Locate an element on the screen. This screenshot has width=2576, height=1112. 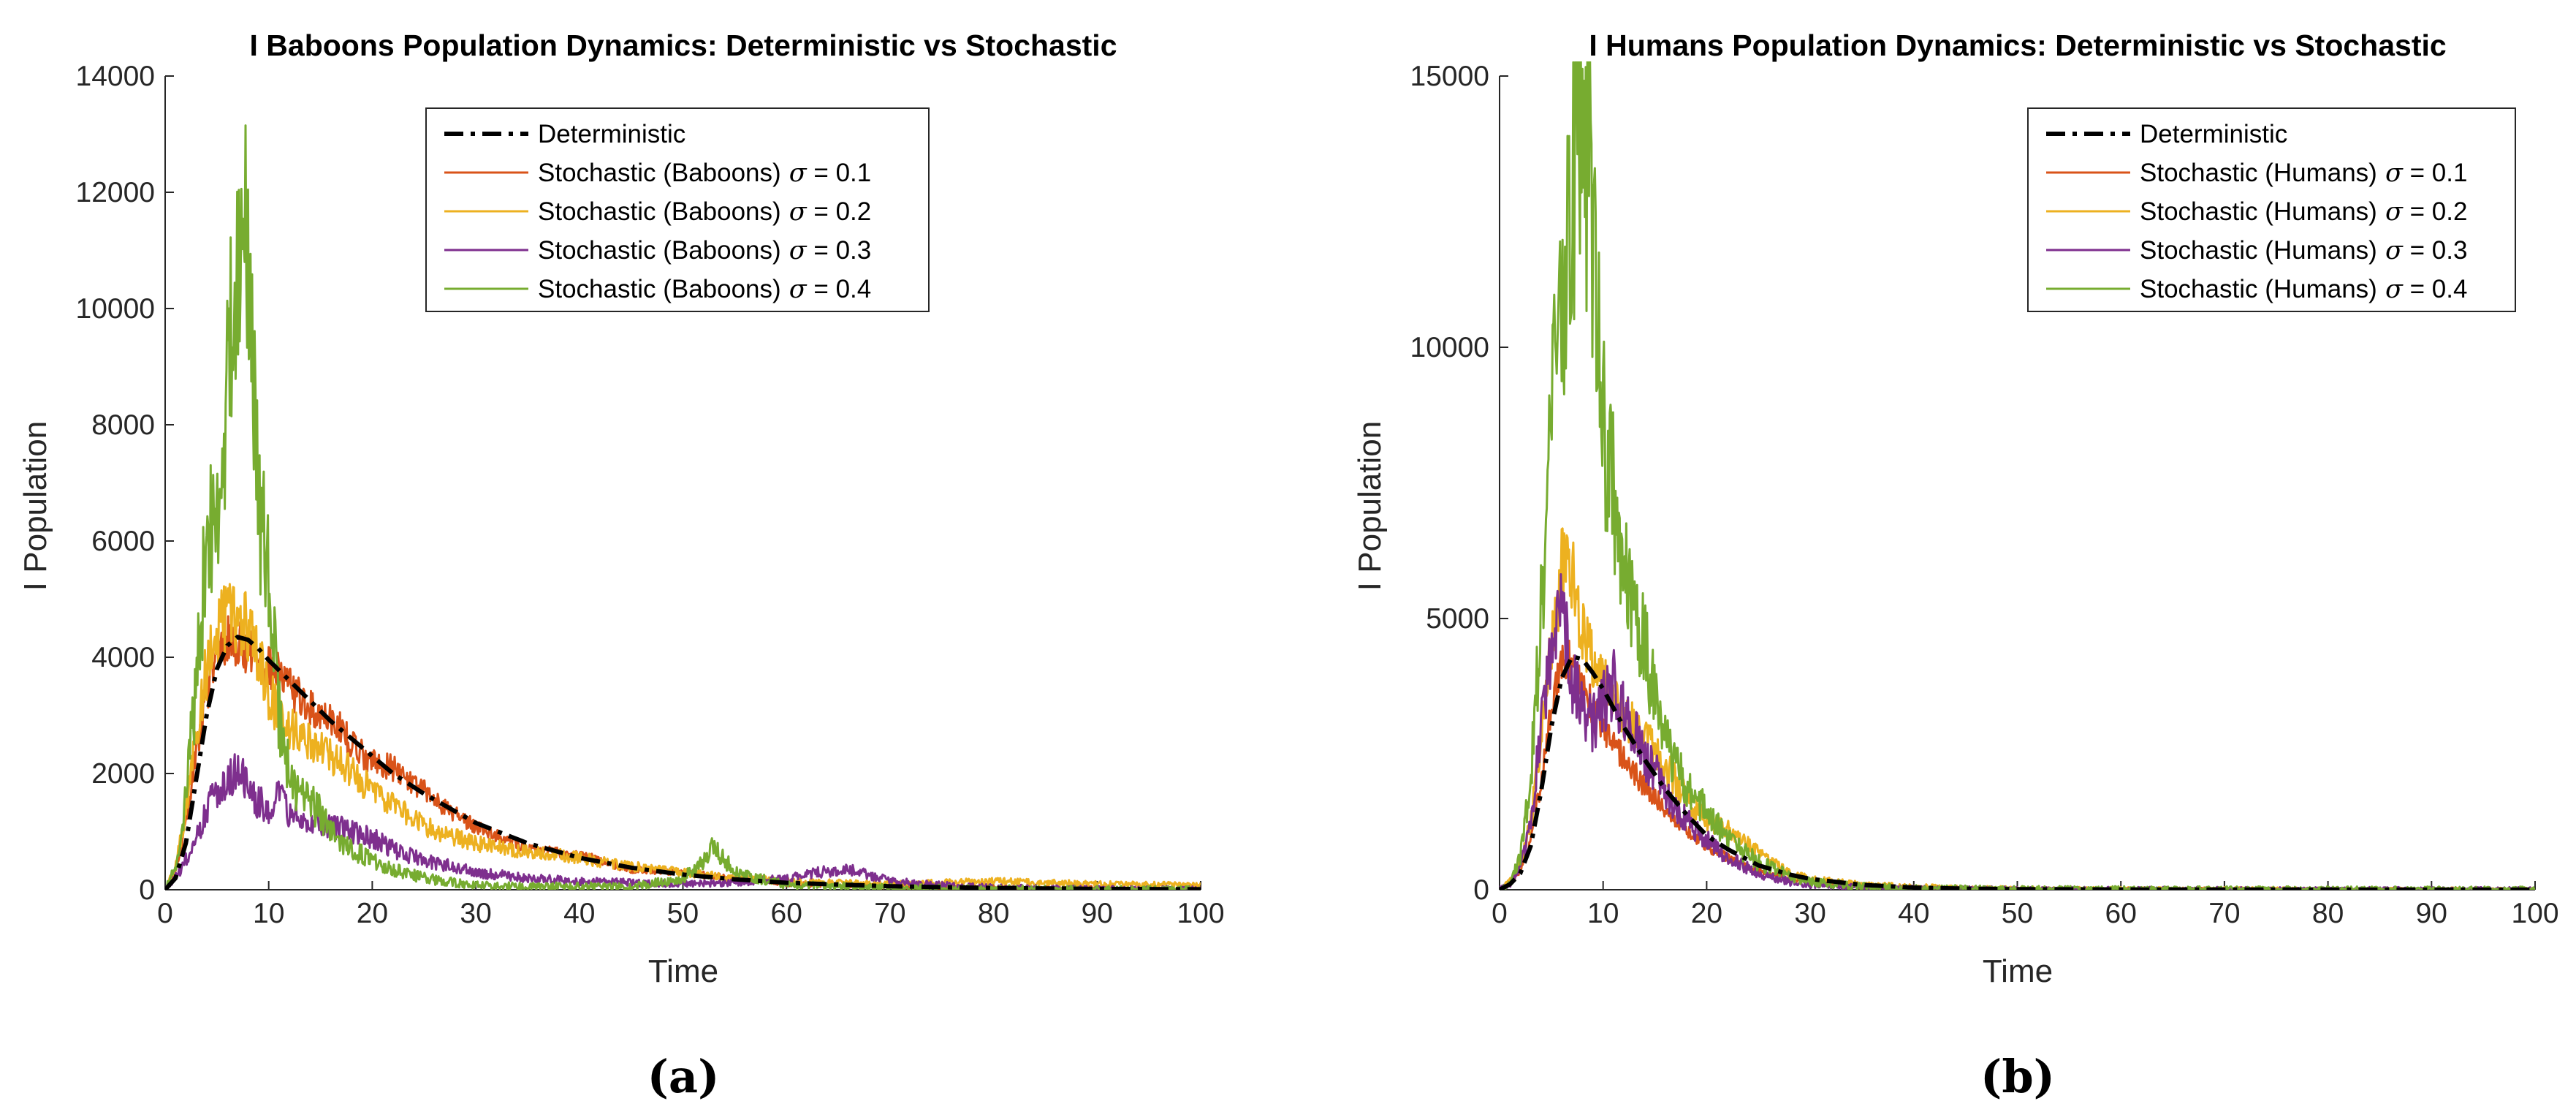
legend-label: Stochastic (Baboons) σ = 0.3 is located at coordinates (704, 251).